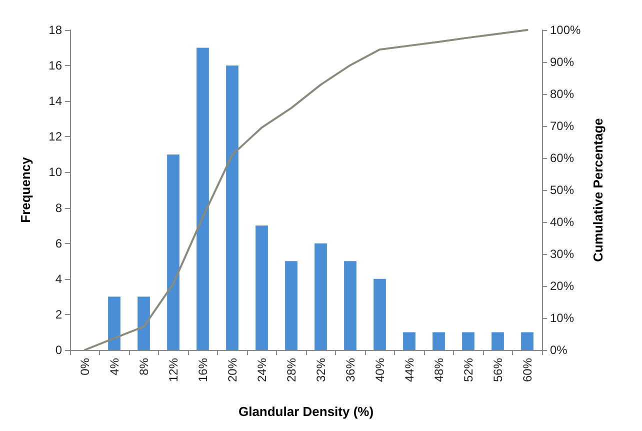 This screenshot has height=431, width=642. I want to click on x-tick-label: 48%, so click(439, 370).